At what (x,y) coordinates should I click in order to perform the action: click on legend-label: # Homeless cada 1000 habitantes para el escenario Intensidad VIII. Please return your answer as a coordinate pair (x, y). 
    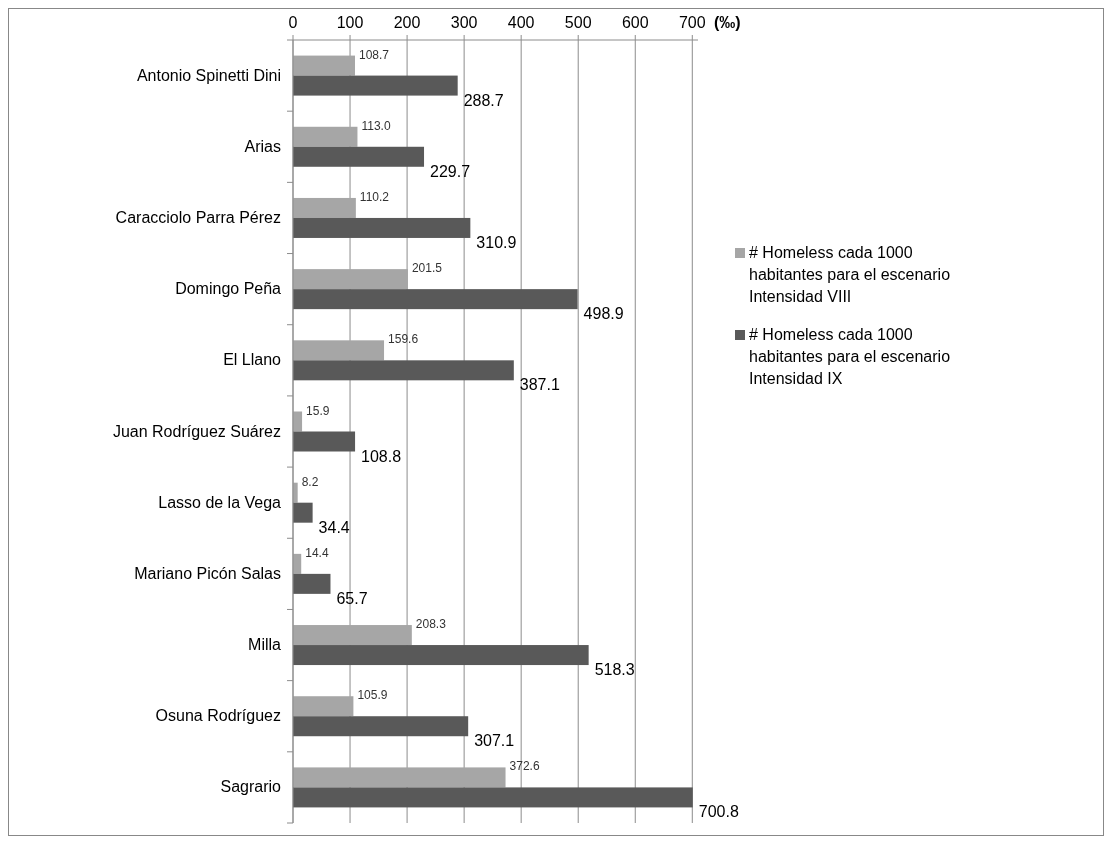
    Looking at the image, I should click on (850, 274).